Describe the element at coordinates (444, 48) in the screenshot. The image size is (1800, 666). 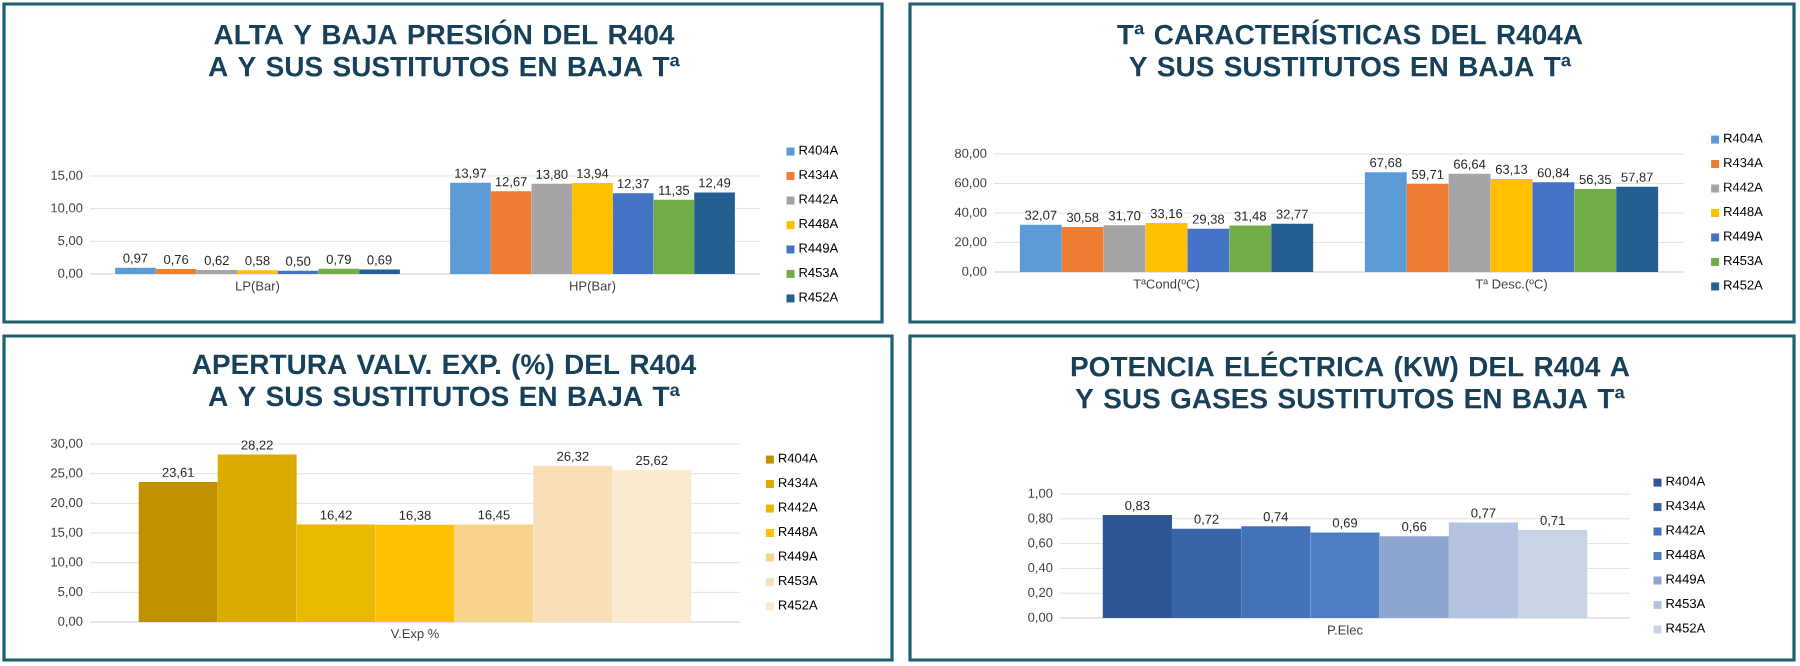
I see `chart-title: ALTA Y BAJA PRESIÓN DEL R404 A Y SUS SUSTITUTOS EN BAJA Tª` at that location.